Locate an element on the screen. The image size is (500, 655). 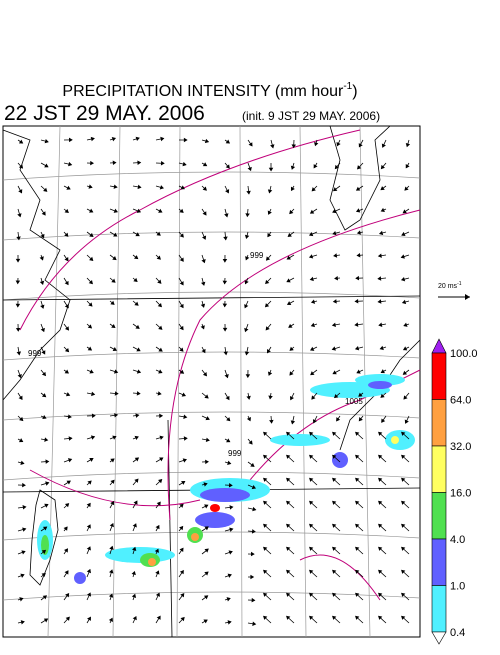
contour-label: 1005 is located at coordinates (354, 401).